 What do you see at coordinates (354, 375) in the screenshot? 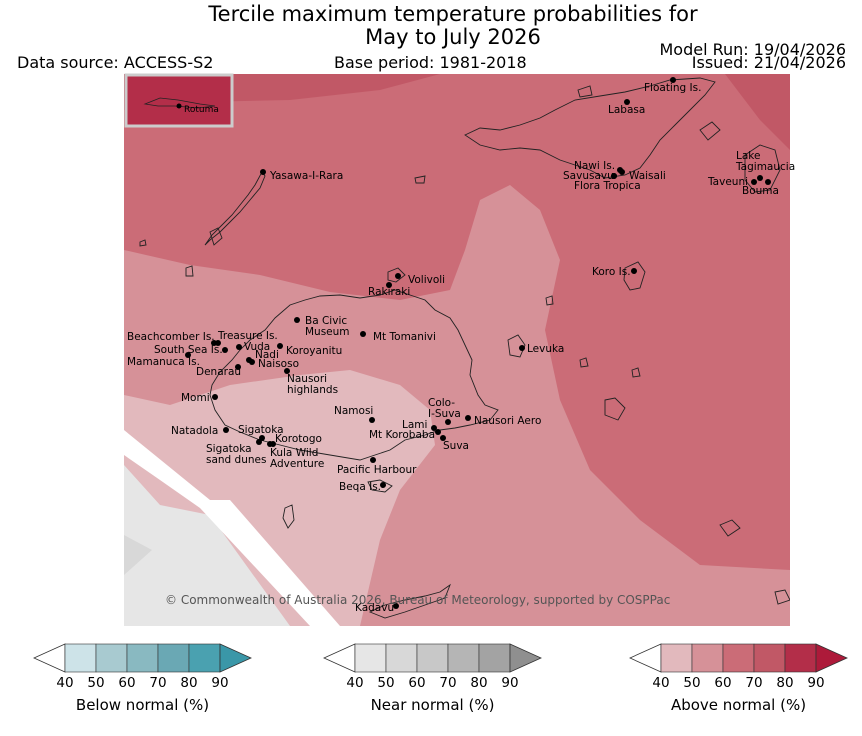
I see `viti-levu-coast` at bounding box center [354, 375].